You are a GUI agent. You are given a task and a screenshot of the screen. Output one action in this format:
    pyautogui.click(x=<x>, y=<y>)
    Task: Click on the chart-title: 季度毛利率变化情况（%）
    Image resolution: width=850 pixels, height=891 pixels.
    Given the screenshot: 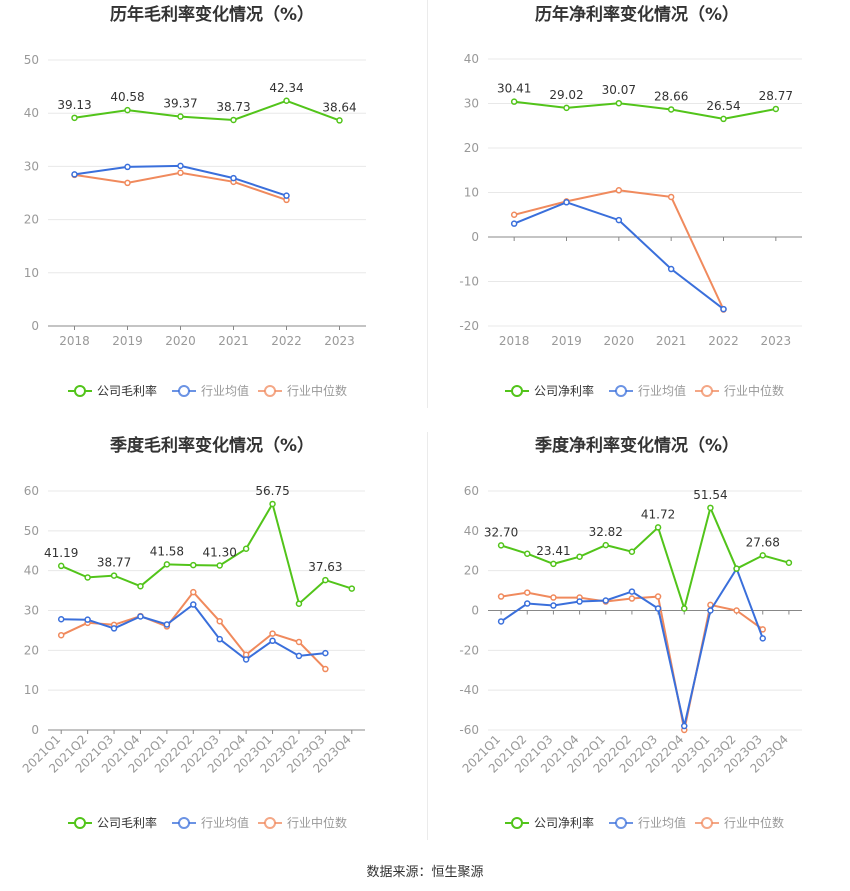 What is the action you would take?
    pyautogui.click(x=212, y=445)
    